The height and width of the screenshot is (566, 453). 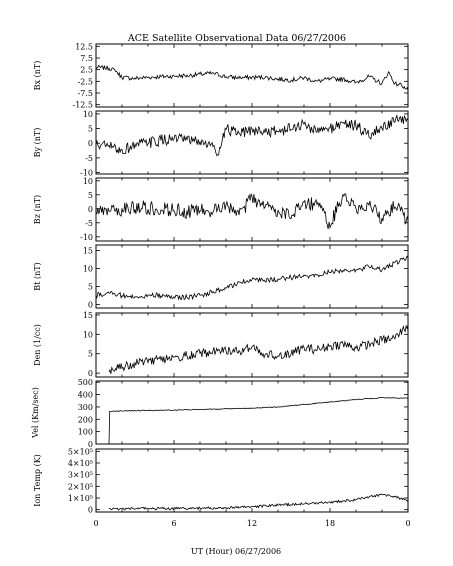 I want to click on series-line-den, so click(x=258, y=349).